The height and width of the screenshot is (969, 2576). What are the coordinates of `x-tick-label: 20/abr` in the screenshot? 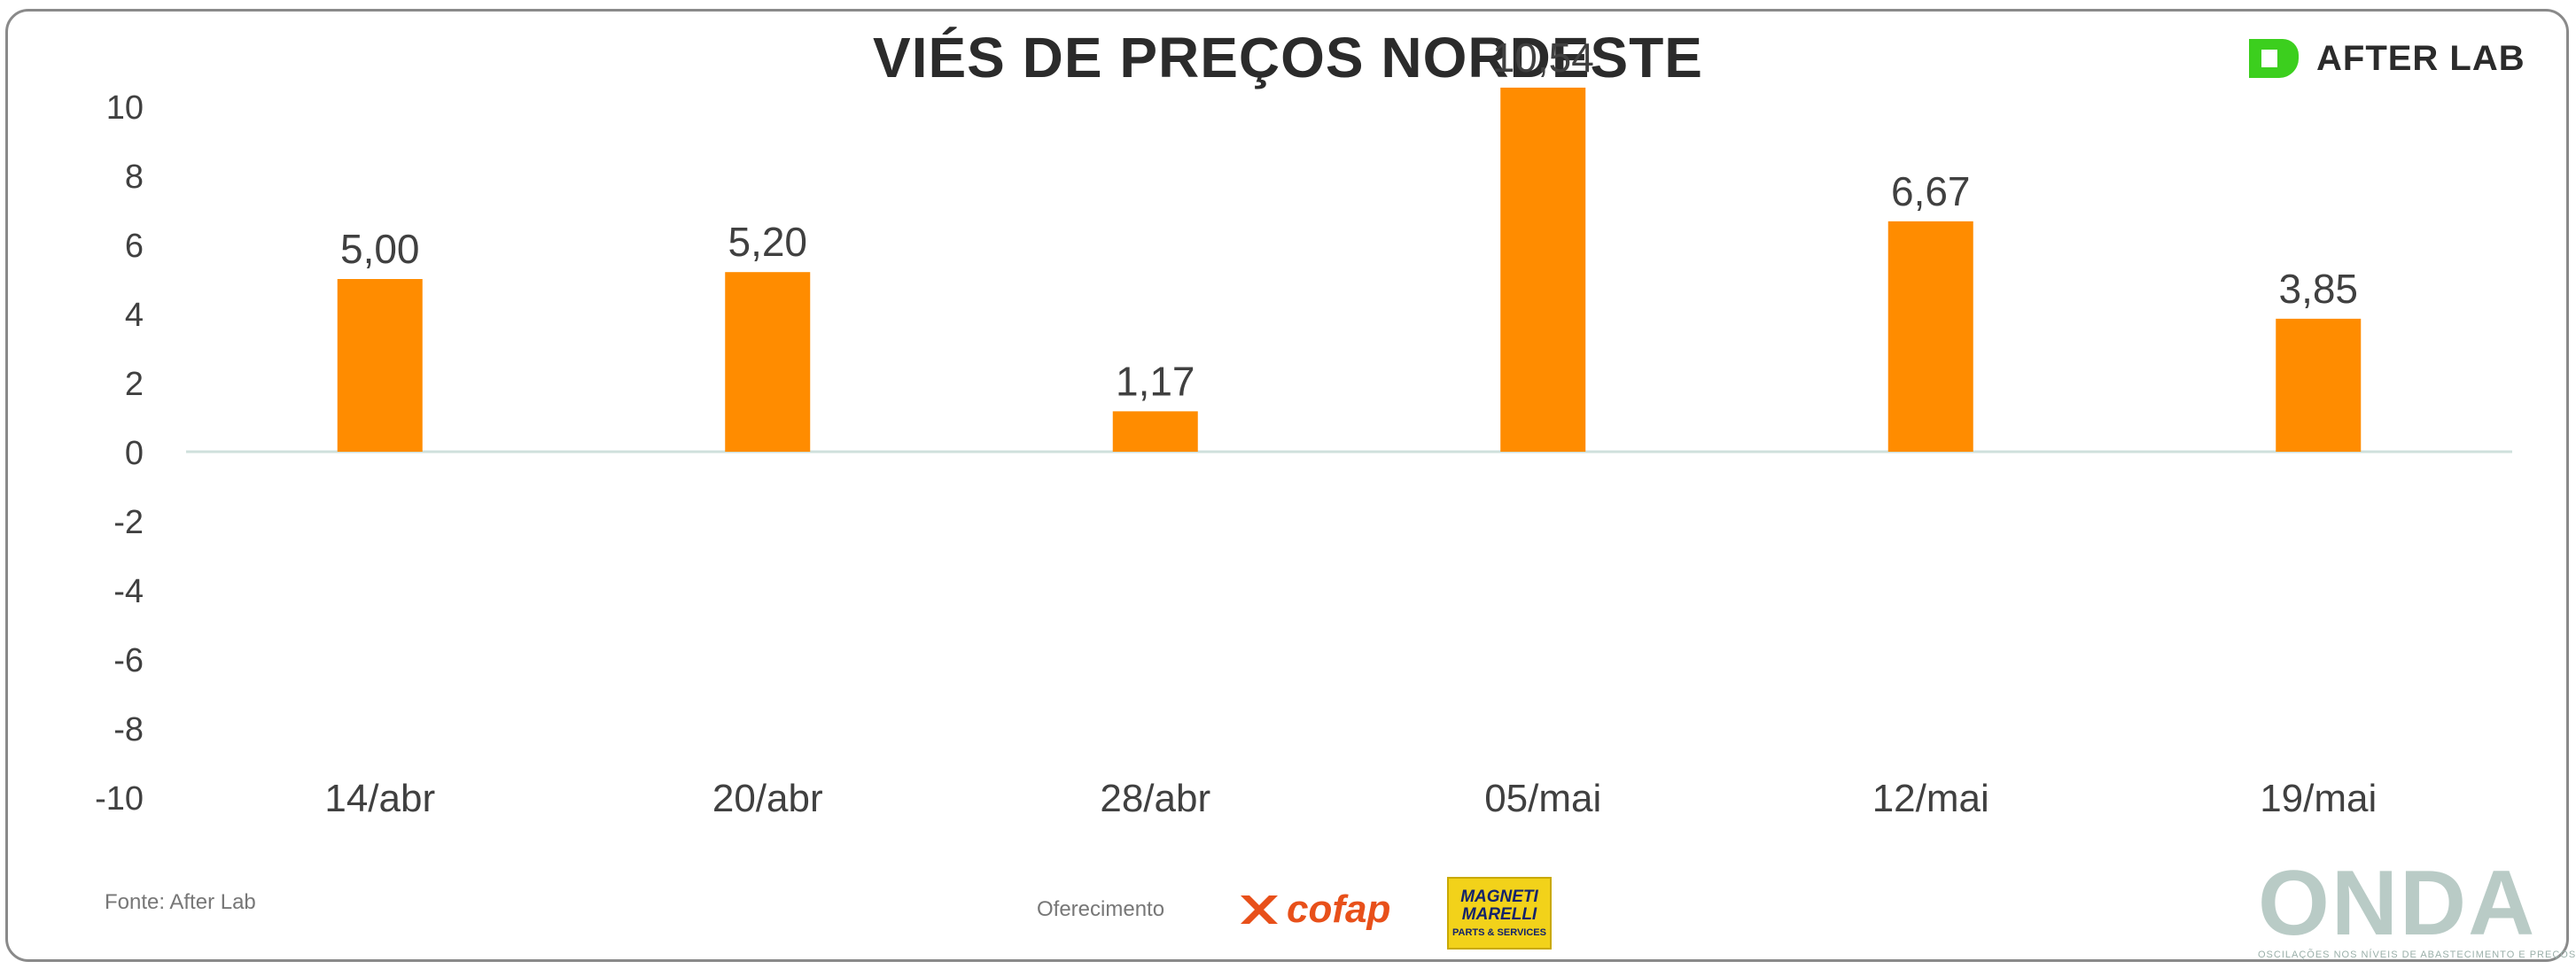 It's located at (767, 798).